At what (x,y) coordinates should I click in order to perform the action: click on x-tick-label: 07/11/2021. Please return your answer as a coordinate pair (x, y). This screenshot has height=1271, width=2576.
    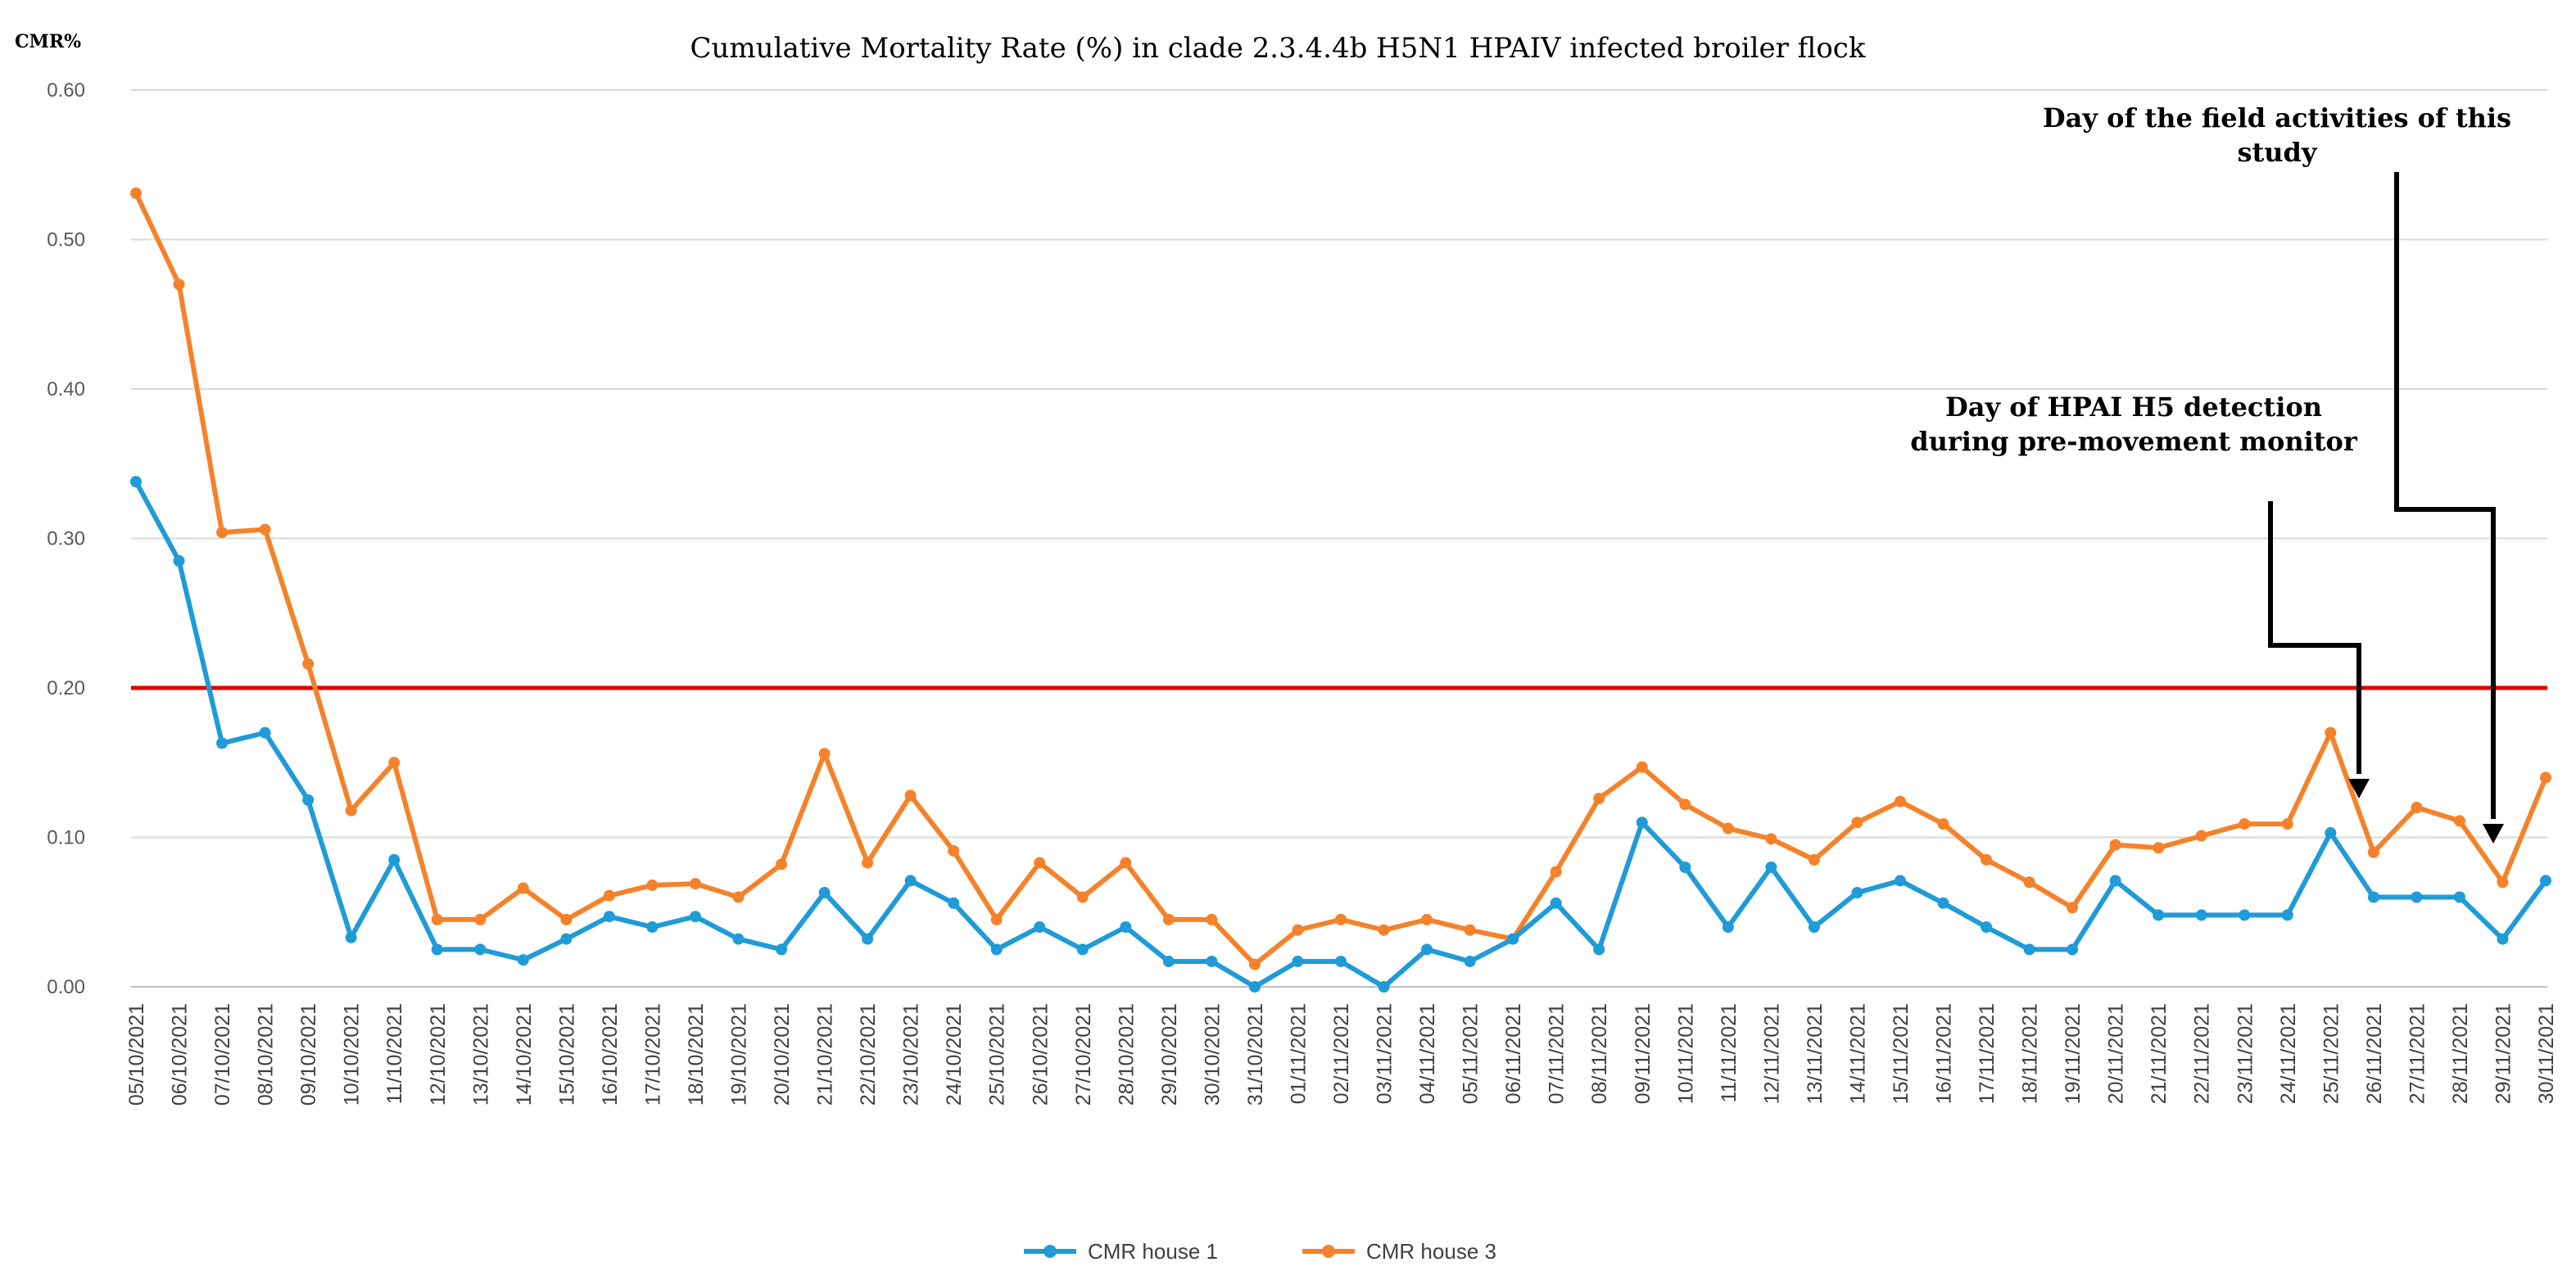
    Looking at the image, I should click on (1557, 1053).